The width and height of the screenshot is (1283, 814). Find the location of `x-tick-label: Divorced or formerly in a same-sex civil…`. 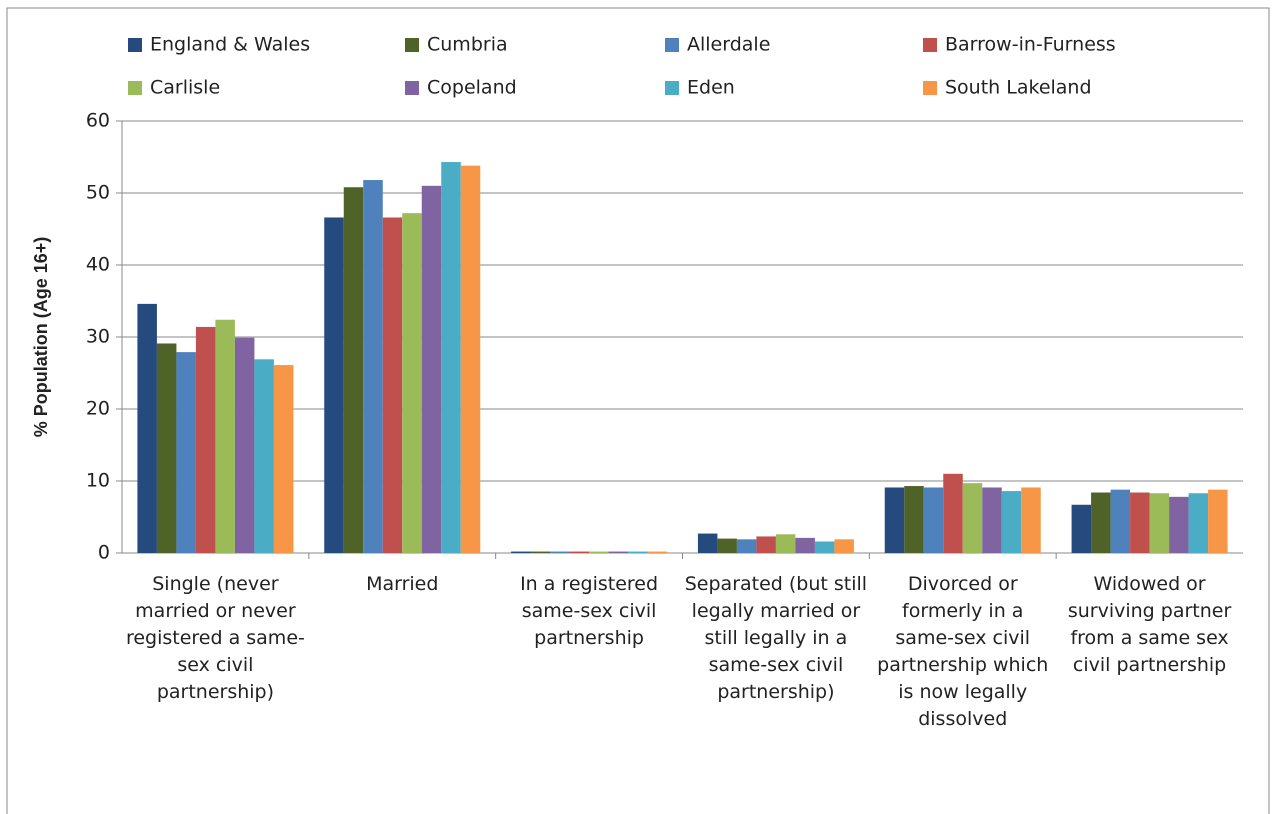

x-tick-label: Divorced or formerly in a same-sex civil… is located at coordinates (963, 651).